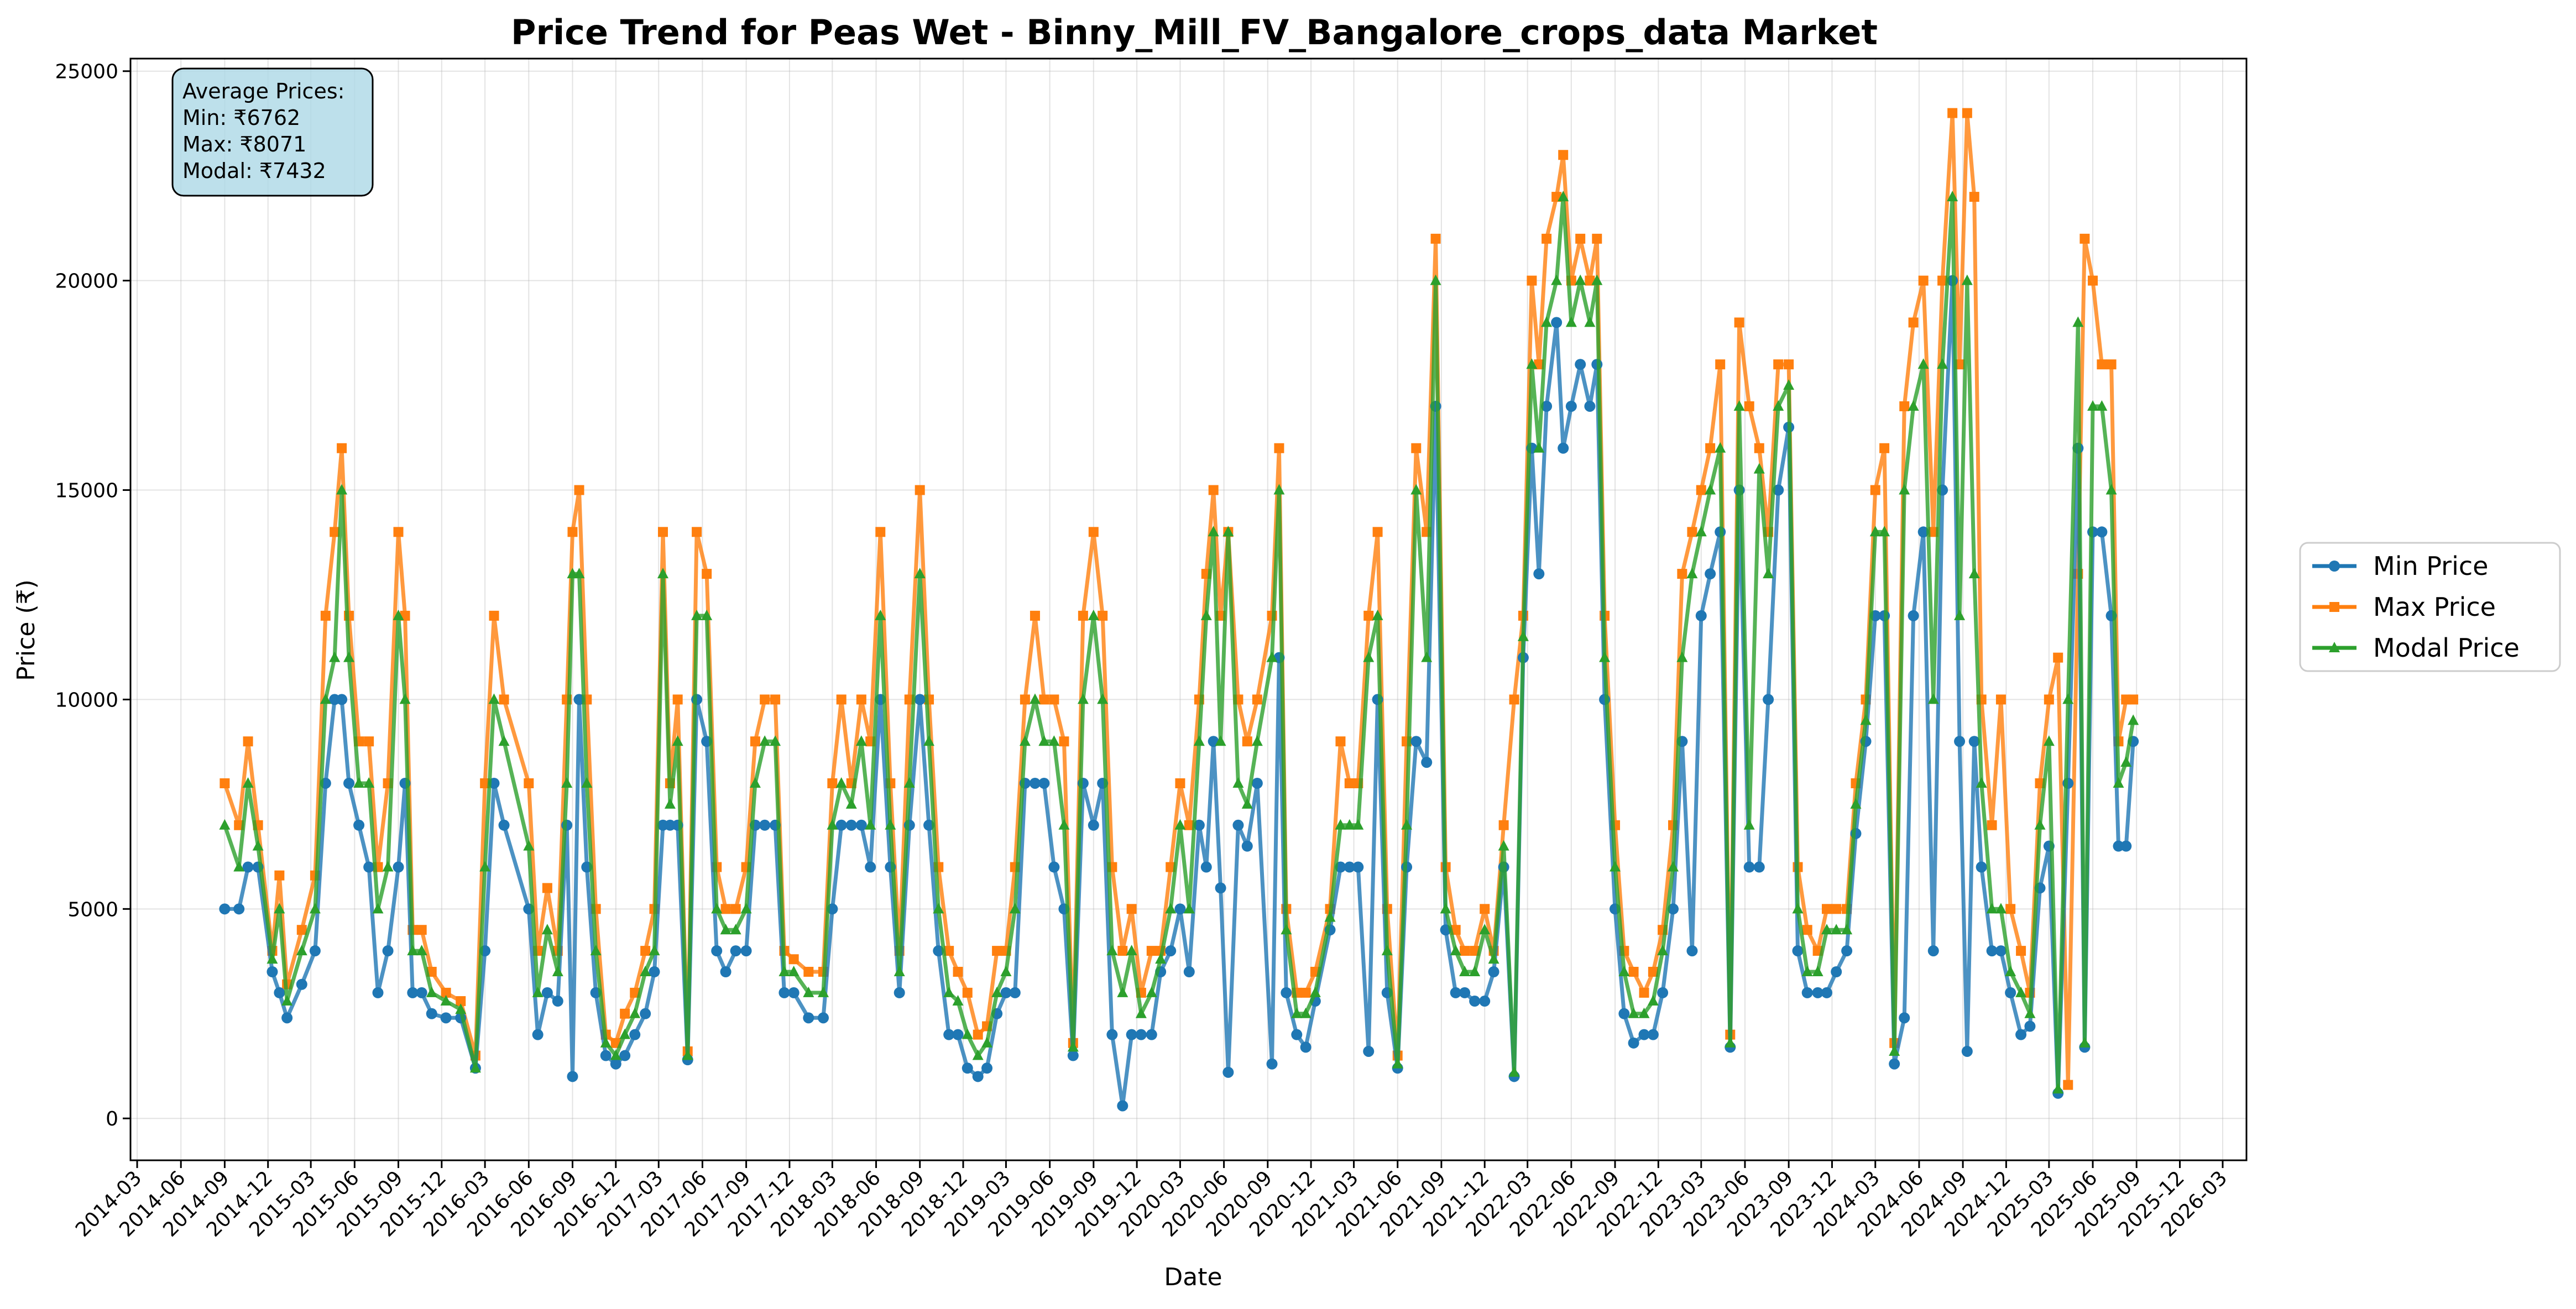  I want to click on legend-frame, so click(2430, 607).